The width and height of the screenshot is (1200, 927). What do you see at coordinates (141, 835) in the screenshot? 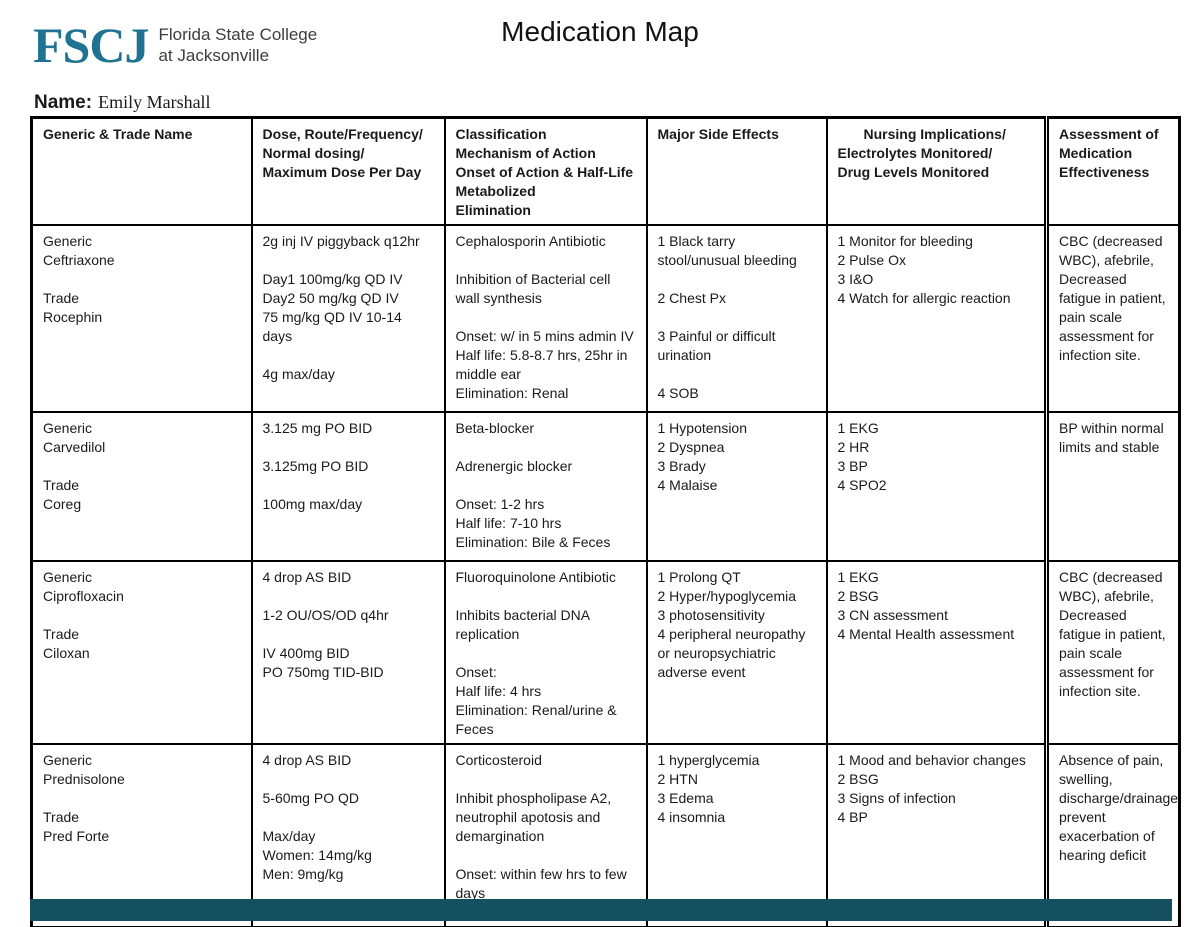
I see `prednisolone-name-cell: Generic Prednisolone Trade Pred Forte` at bounding box center [141, 835].